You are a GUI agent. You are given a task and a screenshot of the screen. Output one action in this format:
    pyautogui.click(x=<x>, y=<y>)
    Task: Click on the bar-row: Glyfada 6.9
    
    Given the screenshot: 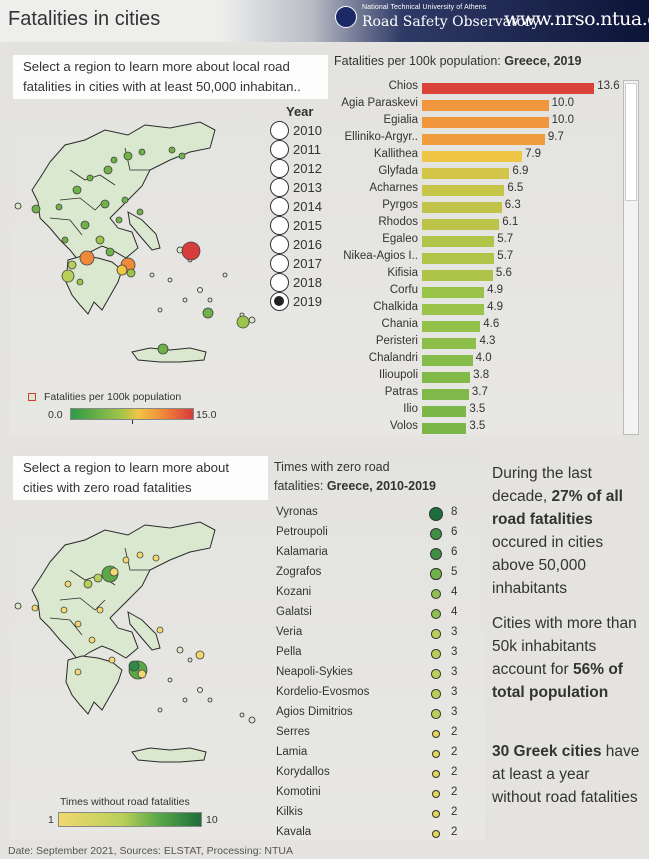 What is the action you would take?
    pyautogui.click(x=475, y=173)
    